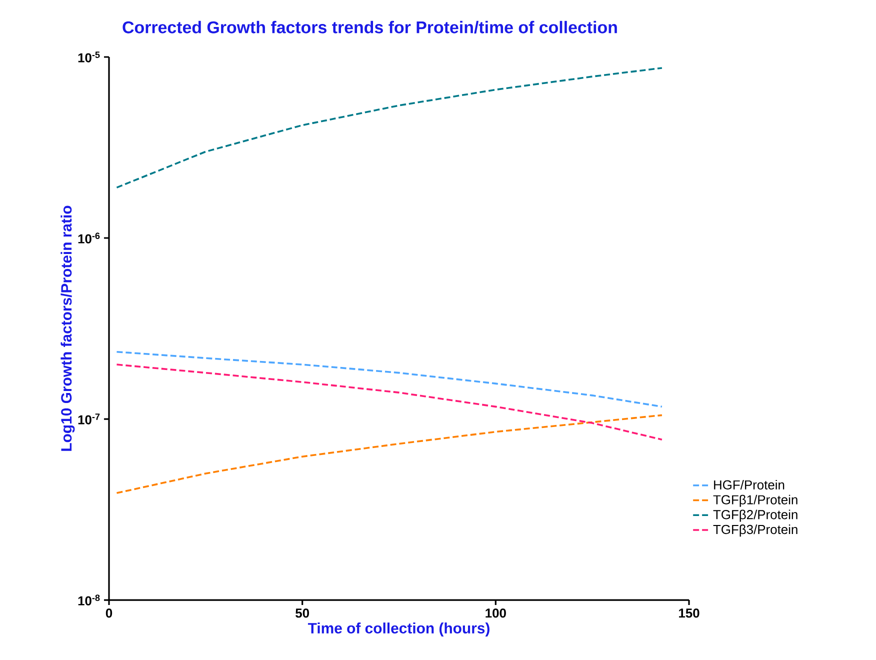  What do you see at coordinates (89, 238) in the screenshot?
I see `y-tick-label: 10$^{-6}$` at bounding box center [89, 238].